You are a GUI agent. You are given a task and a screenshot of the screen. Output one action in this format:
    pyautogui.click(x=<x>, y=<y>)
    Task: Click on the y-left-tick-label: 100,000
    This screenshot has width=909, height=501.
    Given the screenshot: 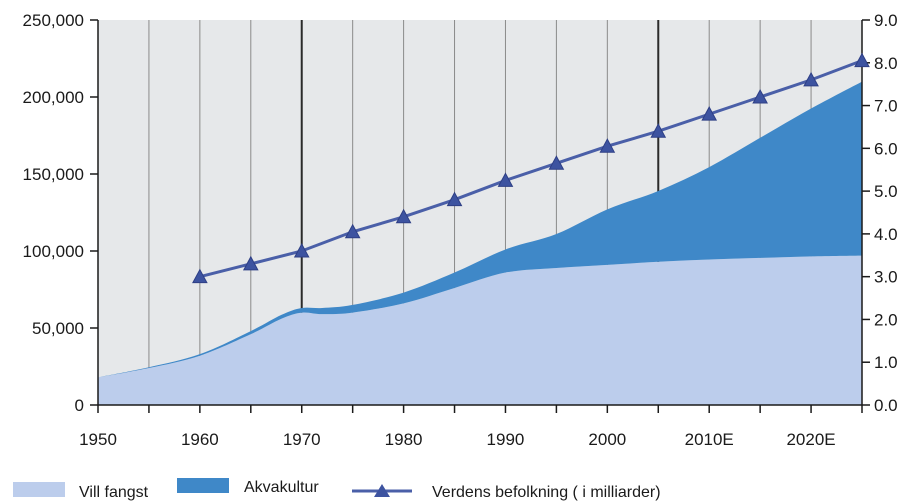 What is the action you would take?
    pyautogui.click(x=53, y=251)
    